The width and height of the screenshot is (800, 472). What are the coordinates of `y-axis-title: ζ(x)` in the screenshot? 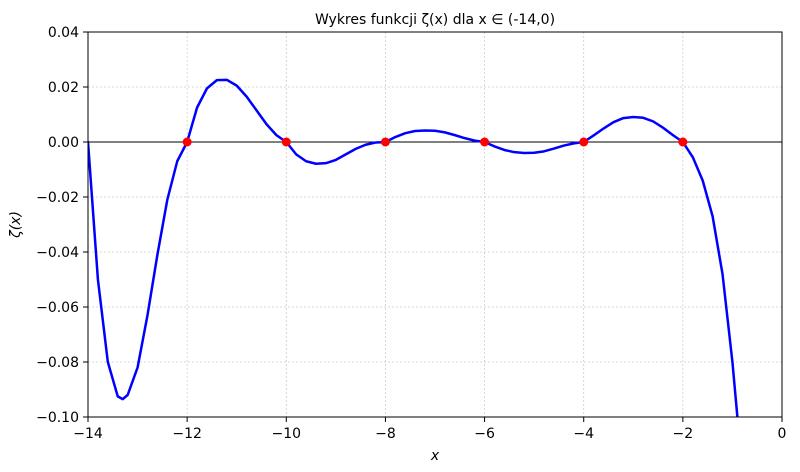 It's located at (16, 225).